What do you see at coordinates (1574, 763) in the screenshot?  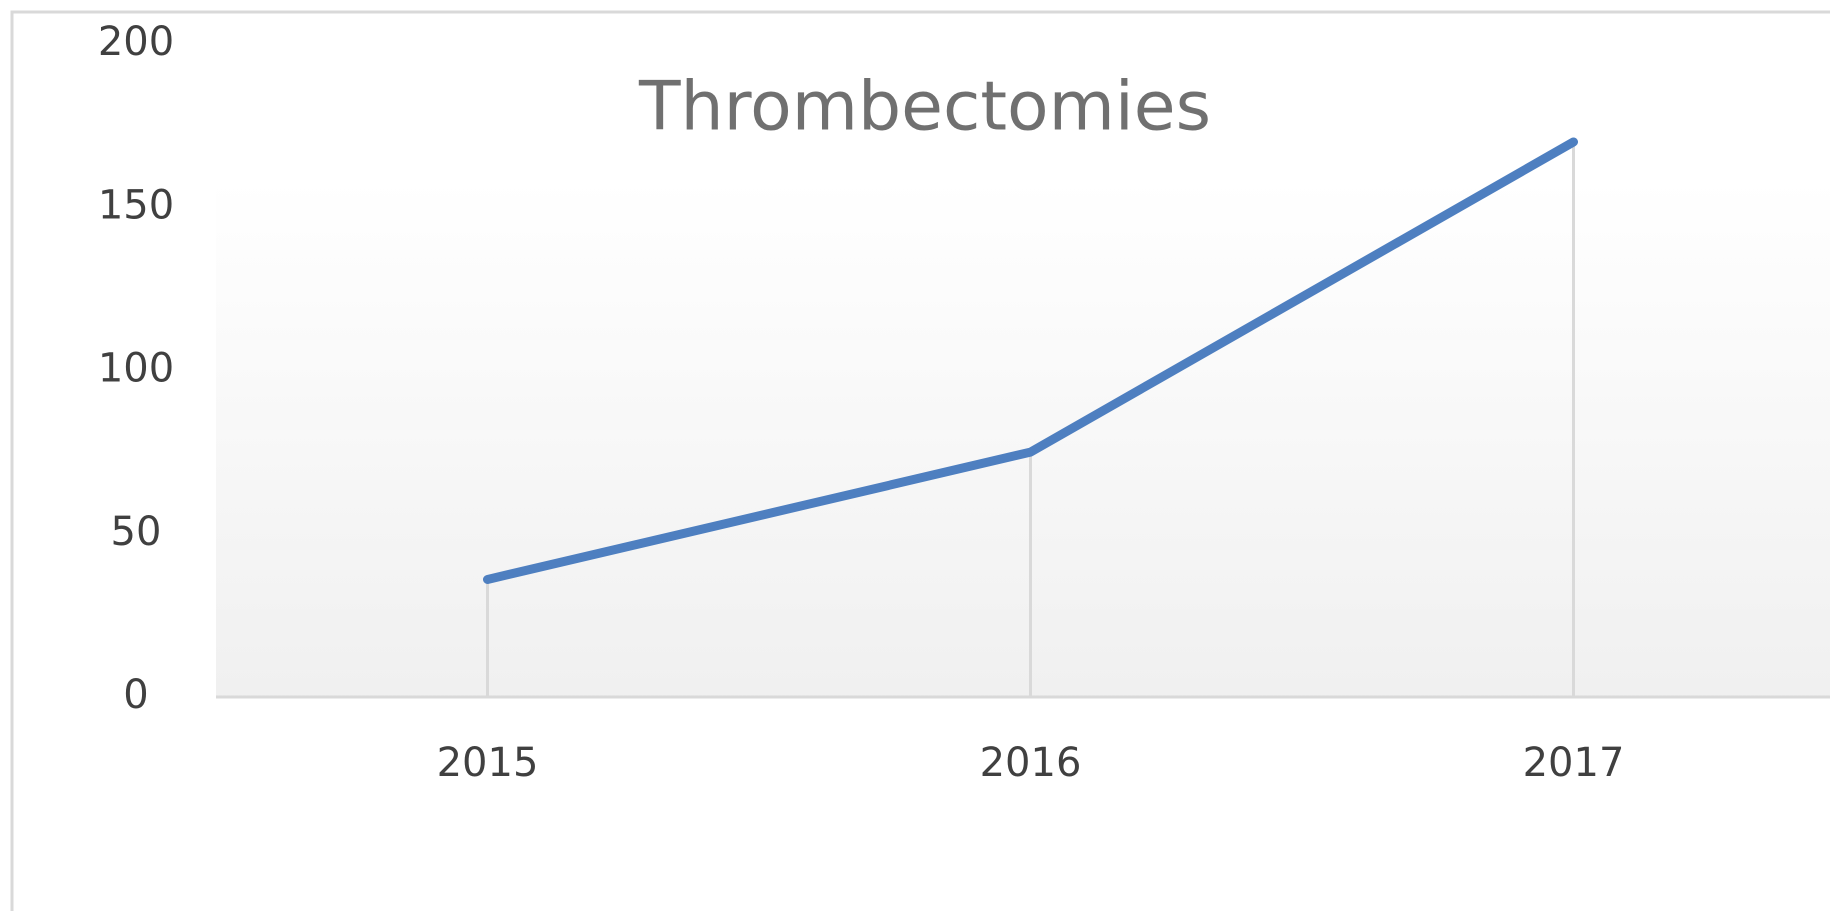 I see `x-tick-label: 2017` at bounding box center [1574, 763].